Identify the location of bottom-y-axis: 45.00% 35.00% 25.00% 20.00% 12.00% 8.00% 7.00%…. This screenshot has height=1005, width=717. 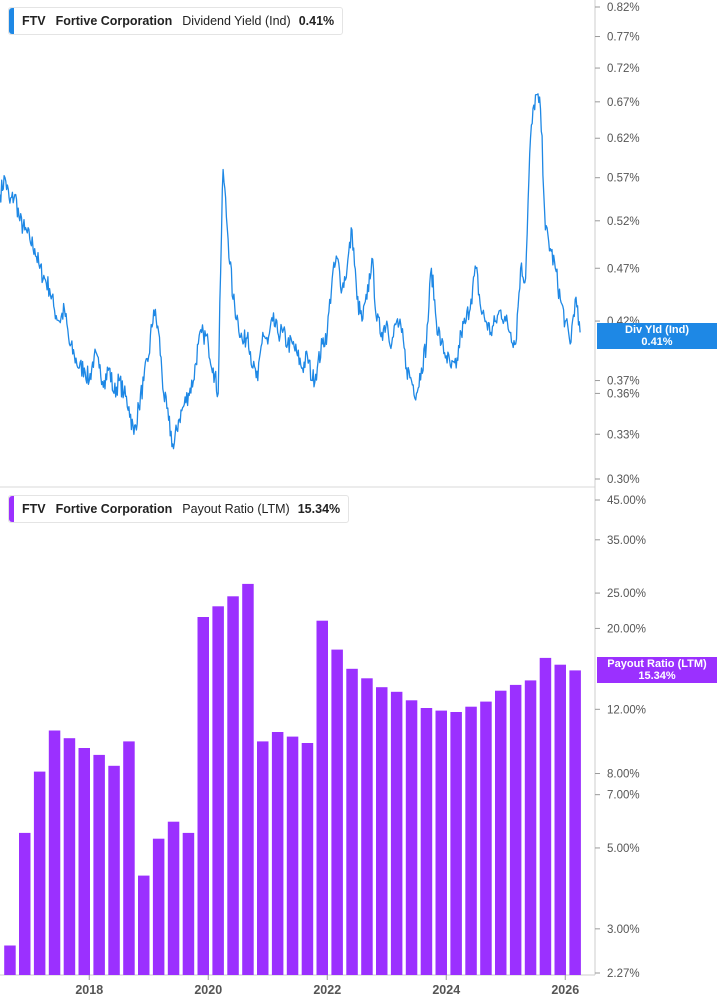
(620, 737).